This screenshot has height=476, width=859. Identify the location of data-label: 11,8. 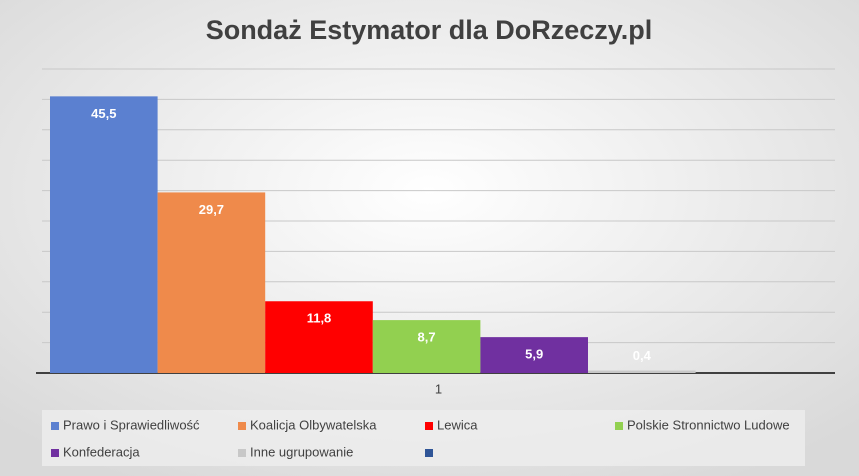
(319, 318).